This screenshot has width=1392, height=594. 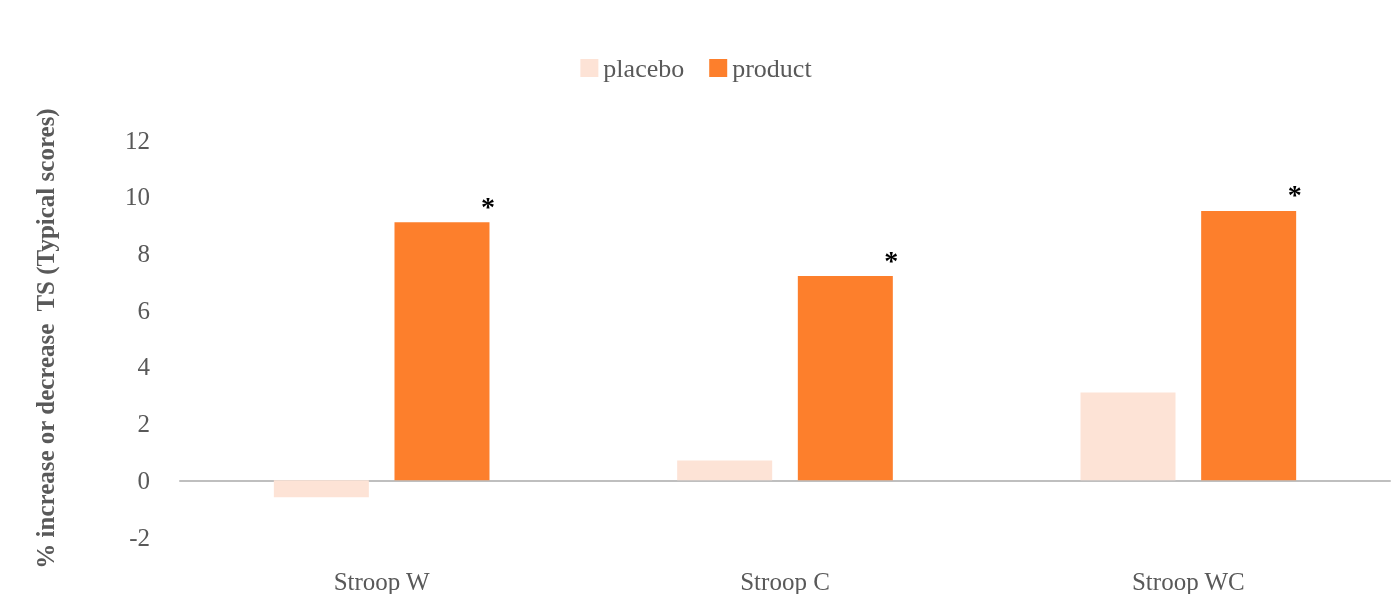 I want to click on y-tick-label: 8, so click(x=143, y=253).